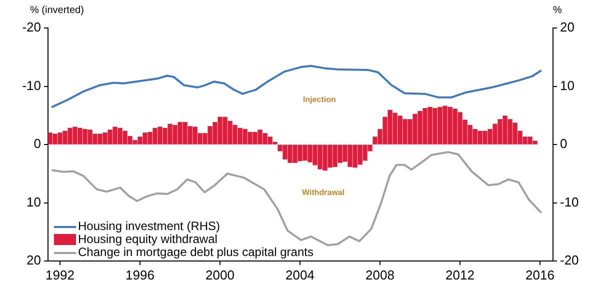 The image size is (601, 281). Describe the element at coordinates (319, 99) in the screenshot. I see `annotation: Injection` at that location.